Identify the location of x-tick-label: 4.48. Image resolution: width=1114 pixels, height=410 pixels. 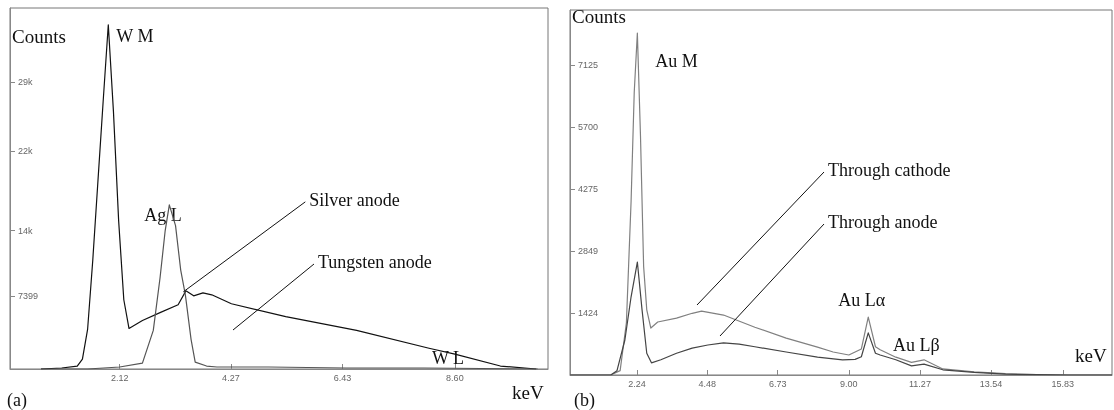
(707, 383).